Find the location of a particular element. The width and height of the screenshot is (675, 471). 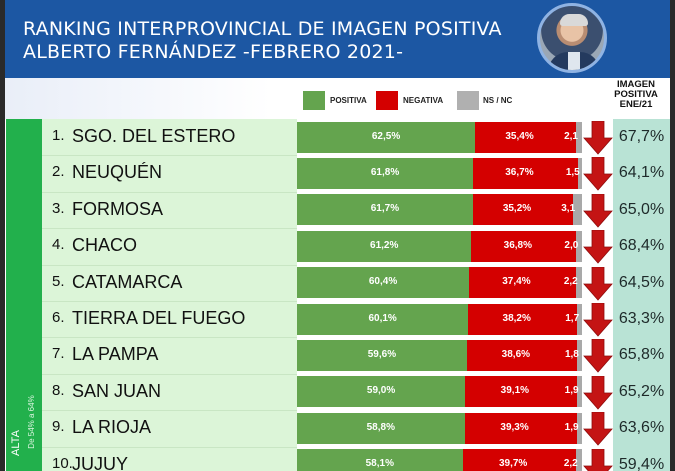

label-positiva: 58,8% is located at coordinates (380, 427).